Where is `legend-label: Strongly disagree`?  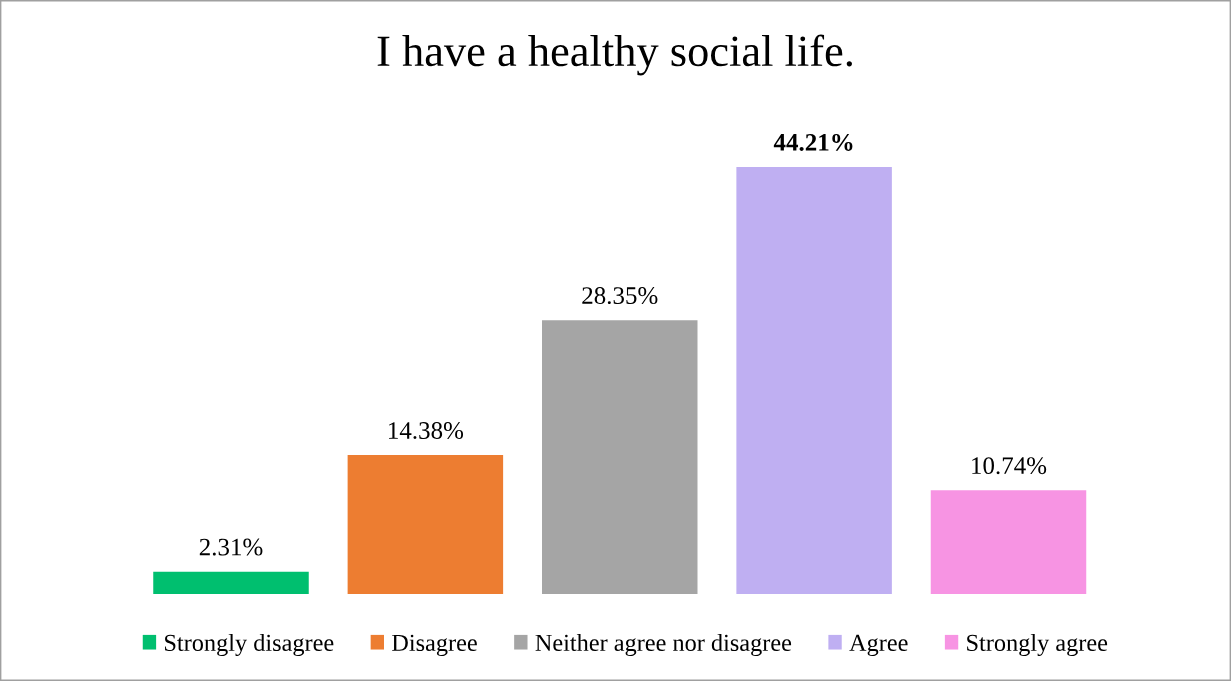 legend-label: Strongly disagree is located at coordinates (249, 645).